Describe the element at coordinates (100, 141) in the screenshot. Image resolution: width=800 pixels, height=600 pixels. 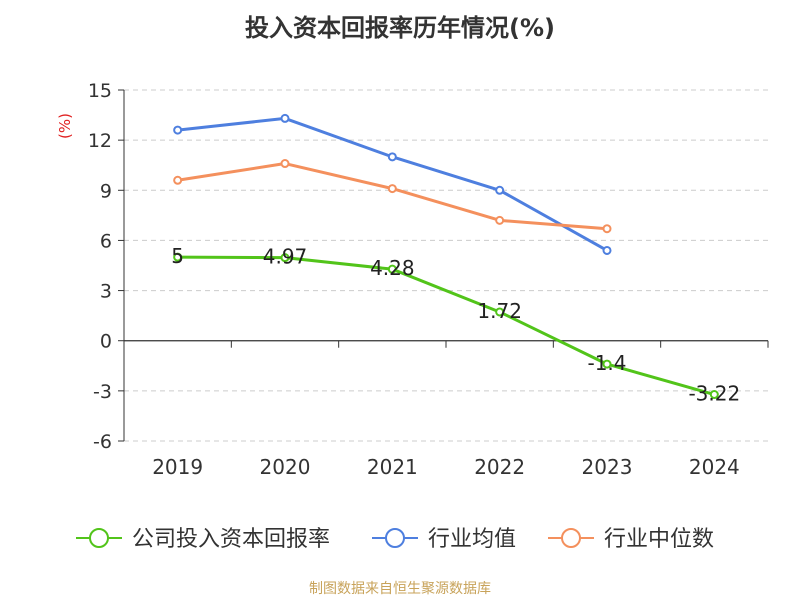
I see `y-tick-label: 12` at that location.